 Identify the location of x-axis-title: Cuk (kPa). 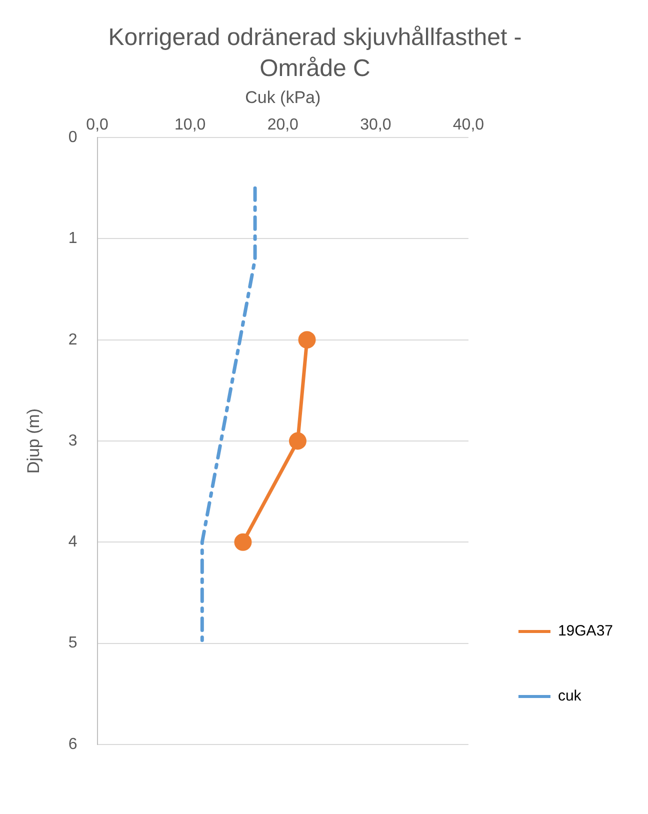
(283, 98).